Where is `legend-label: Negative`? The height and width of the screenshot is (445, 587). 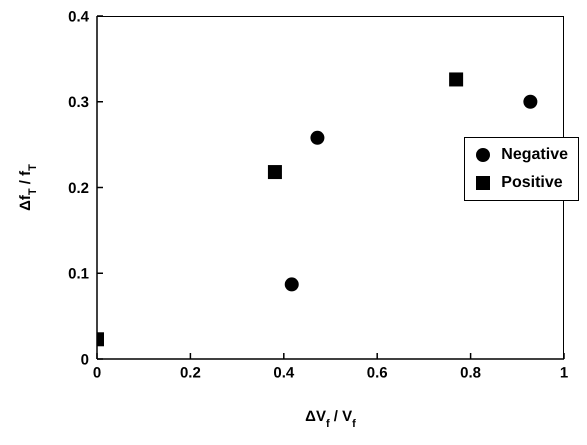
legend-label: Negative is located at coordinates (534, 155).